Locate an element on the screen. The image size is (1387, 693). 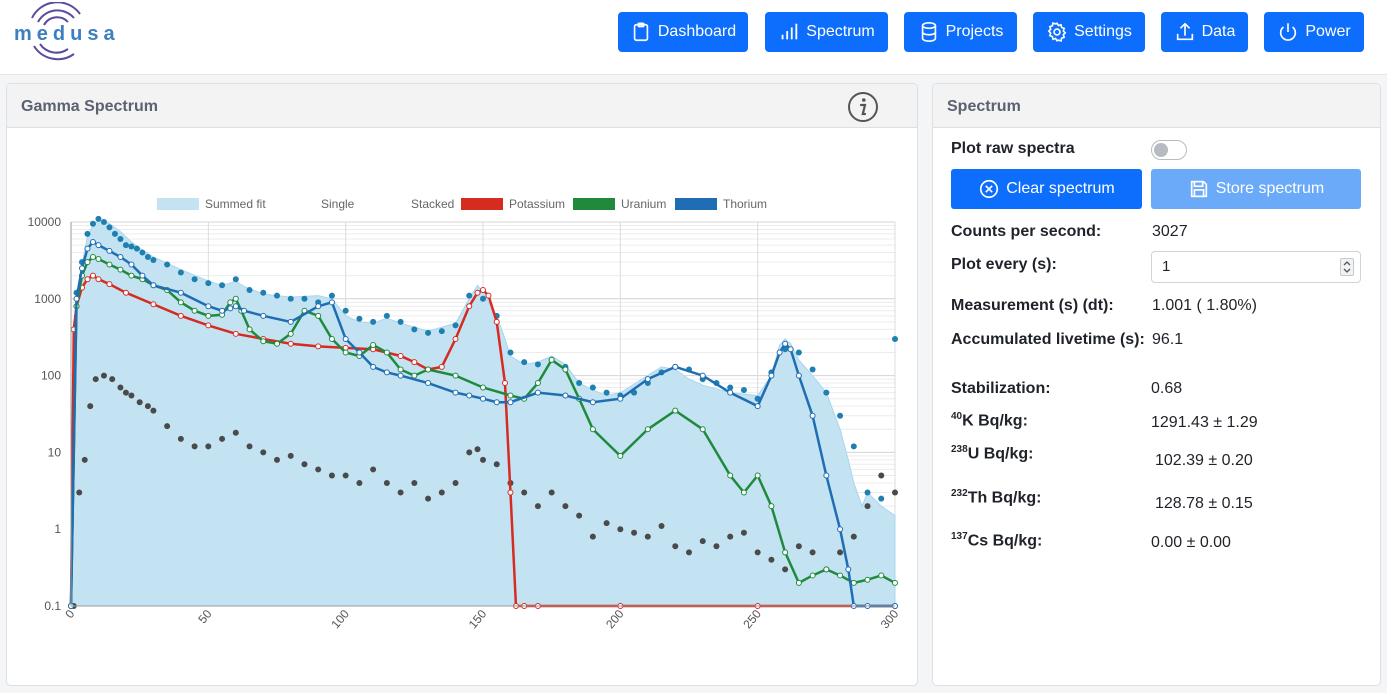
nav-settings-label: Settings is located at coordinates (1103, 31).